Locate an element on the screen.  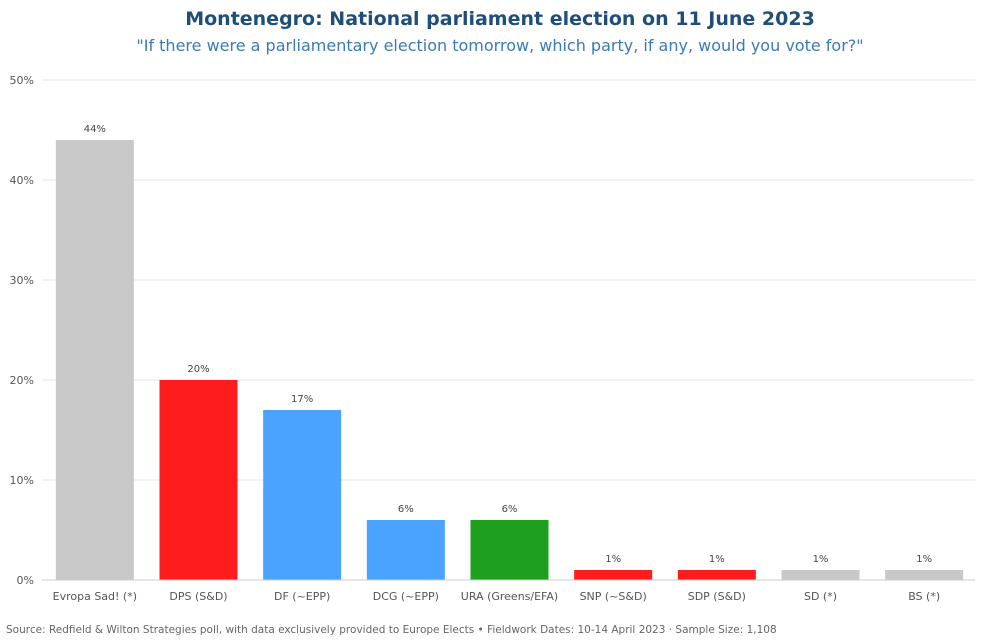
data-label: 17% is located at coordinates (302, 399).